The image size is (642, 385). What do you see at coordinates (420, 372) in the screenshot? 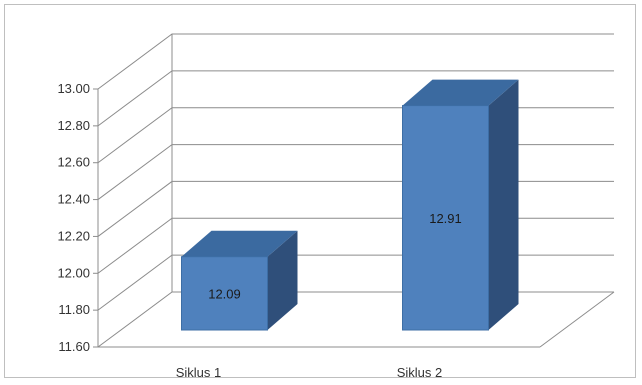
I see `x-tick-label: Siklus 2` at bounding box center [420, 372].